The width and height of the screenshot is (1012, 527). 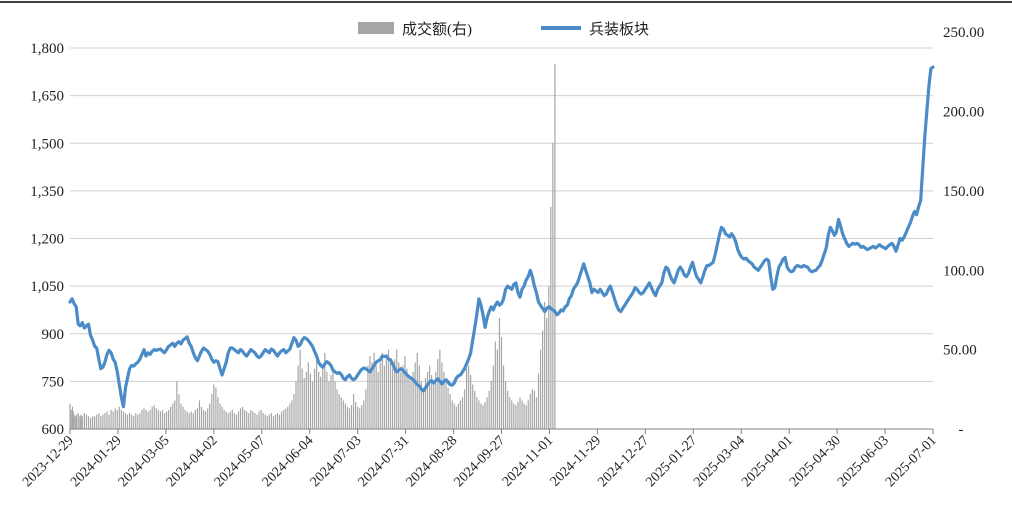 I want to click on x-axis-tick-label: 2024-07-03, so click(x=336, y=461).